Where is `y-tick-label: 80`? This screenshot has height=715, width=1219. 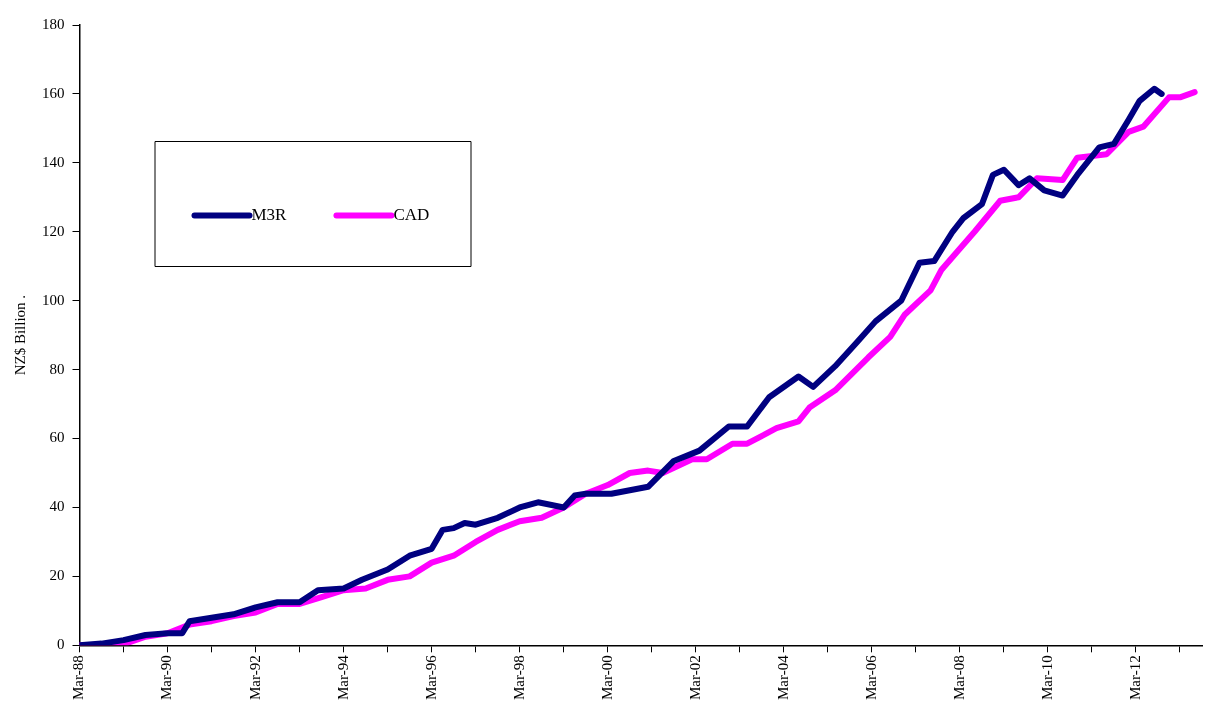 y-tick-label: 80 is located at coordinates (57, 368).